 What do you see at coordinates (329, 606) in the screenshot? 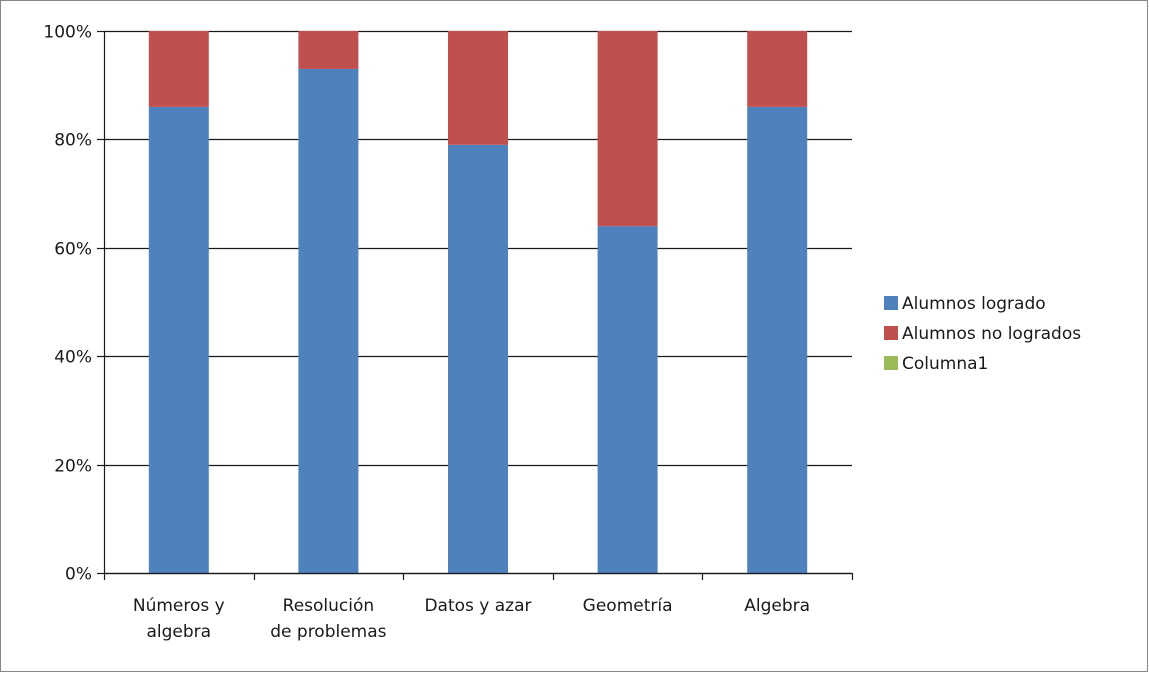
I see `x-category-label-line: Resolución` at bounding box center [329, 606].